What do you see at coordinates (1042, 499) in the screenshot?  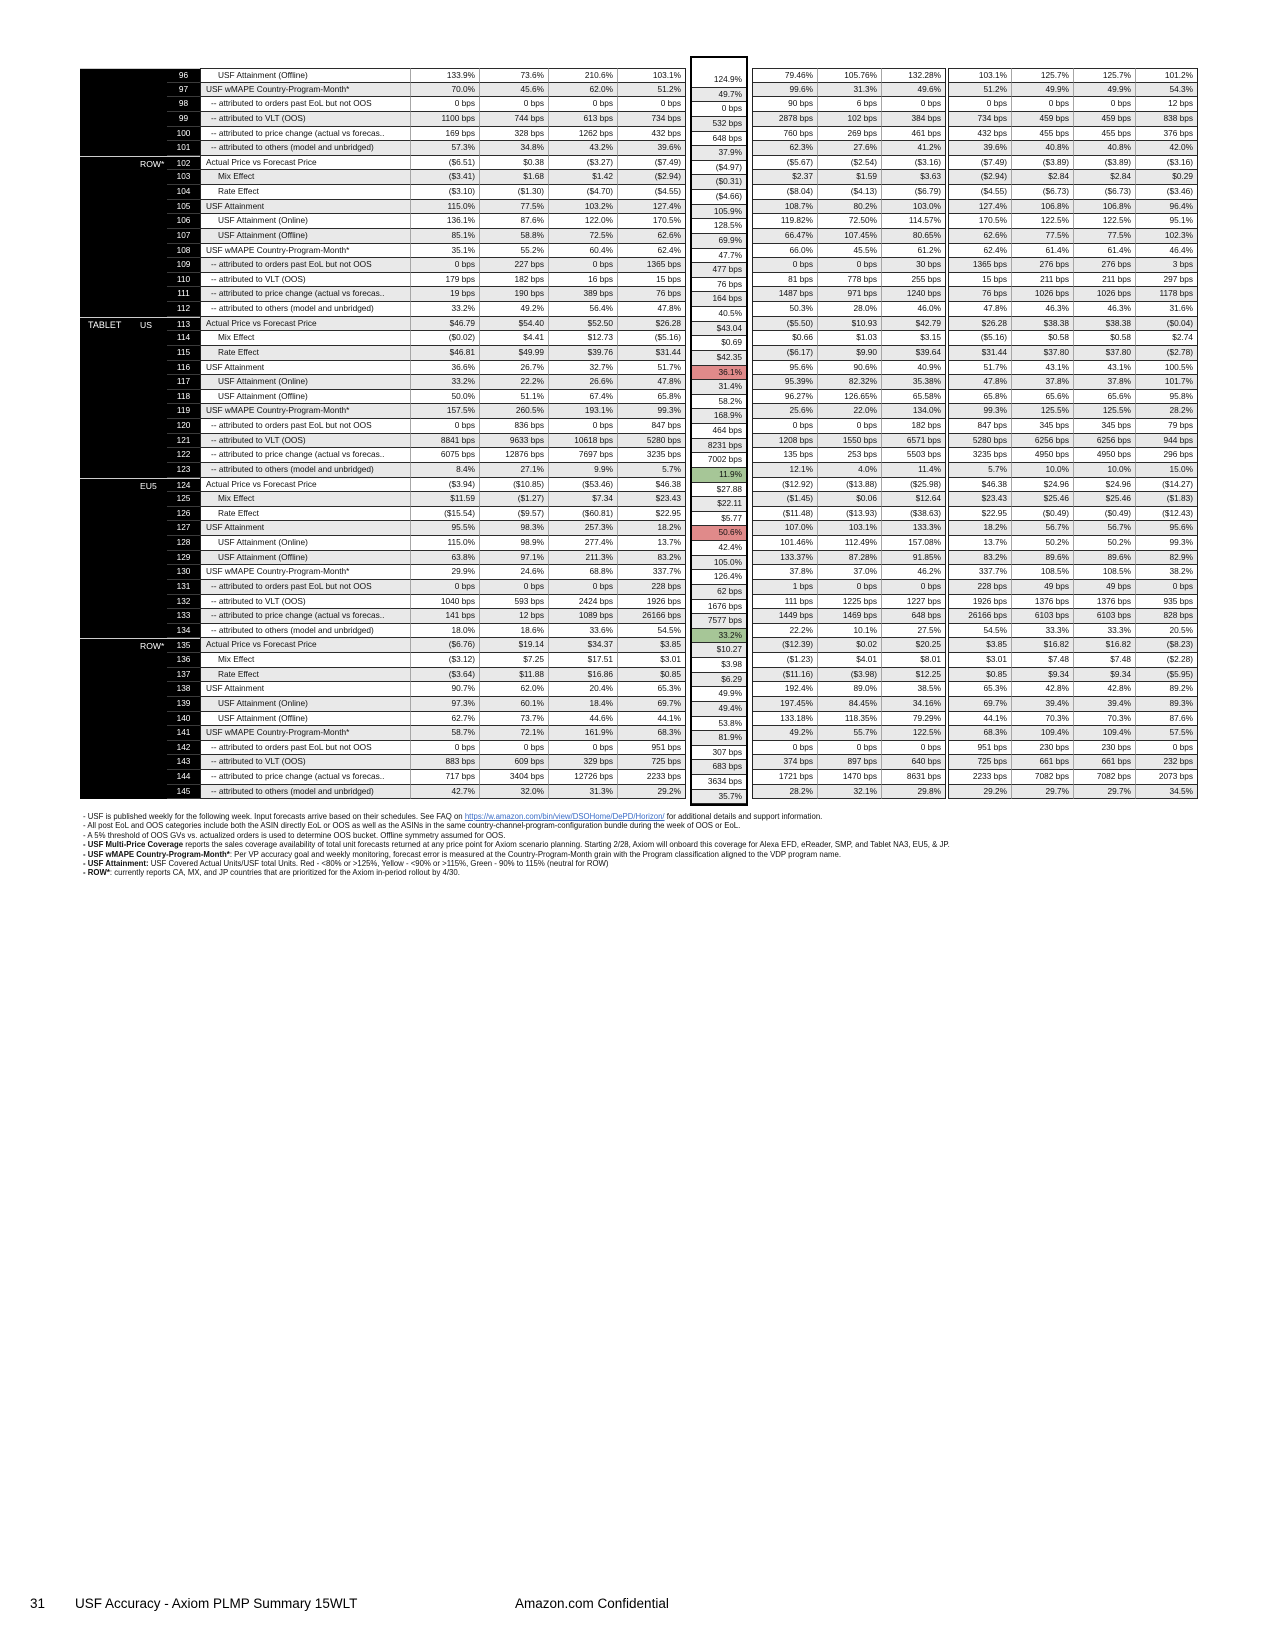 I see `value-cell: $25.46` at bounding box center [1042, 499].